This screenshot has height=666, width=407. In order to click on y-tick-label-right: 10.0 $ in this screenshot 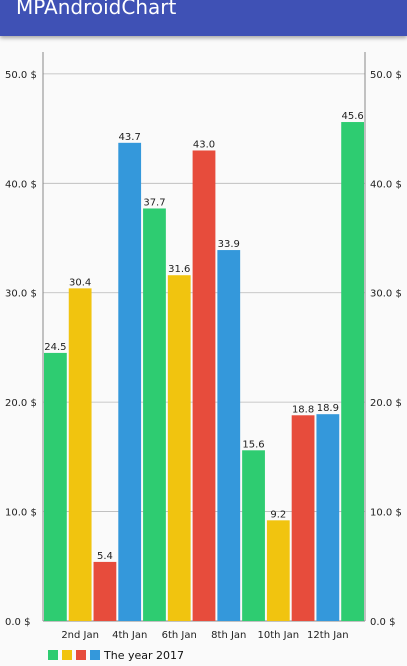, I will do `click(386, 513)`.